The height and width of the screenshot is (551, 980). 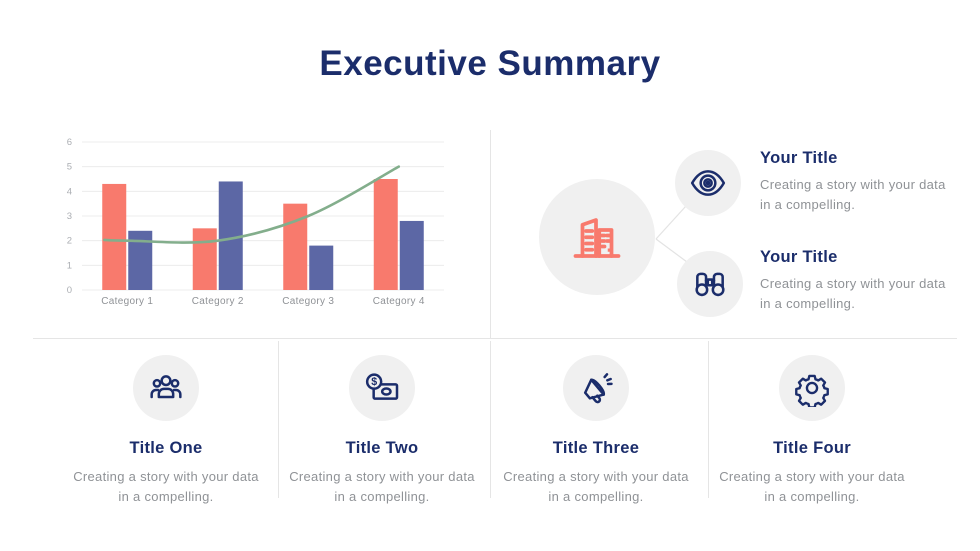 I want to click on svg-text: 5, so click(x=69, y=167).